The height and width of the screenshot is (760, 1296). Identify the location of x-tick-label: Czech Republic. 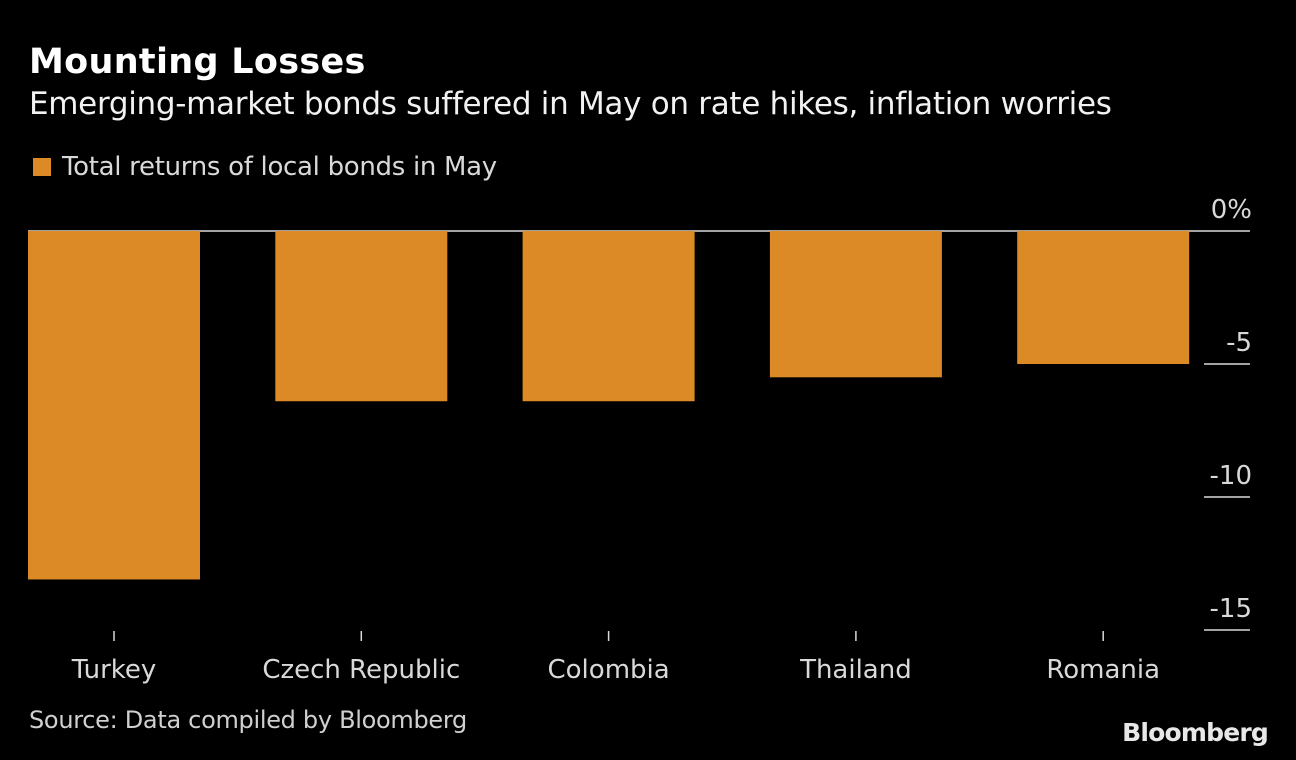
(361, 670).